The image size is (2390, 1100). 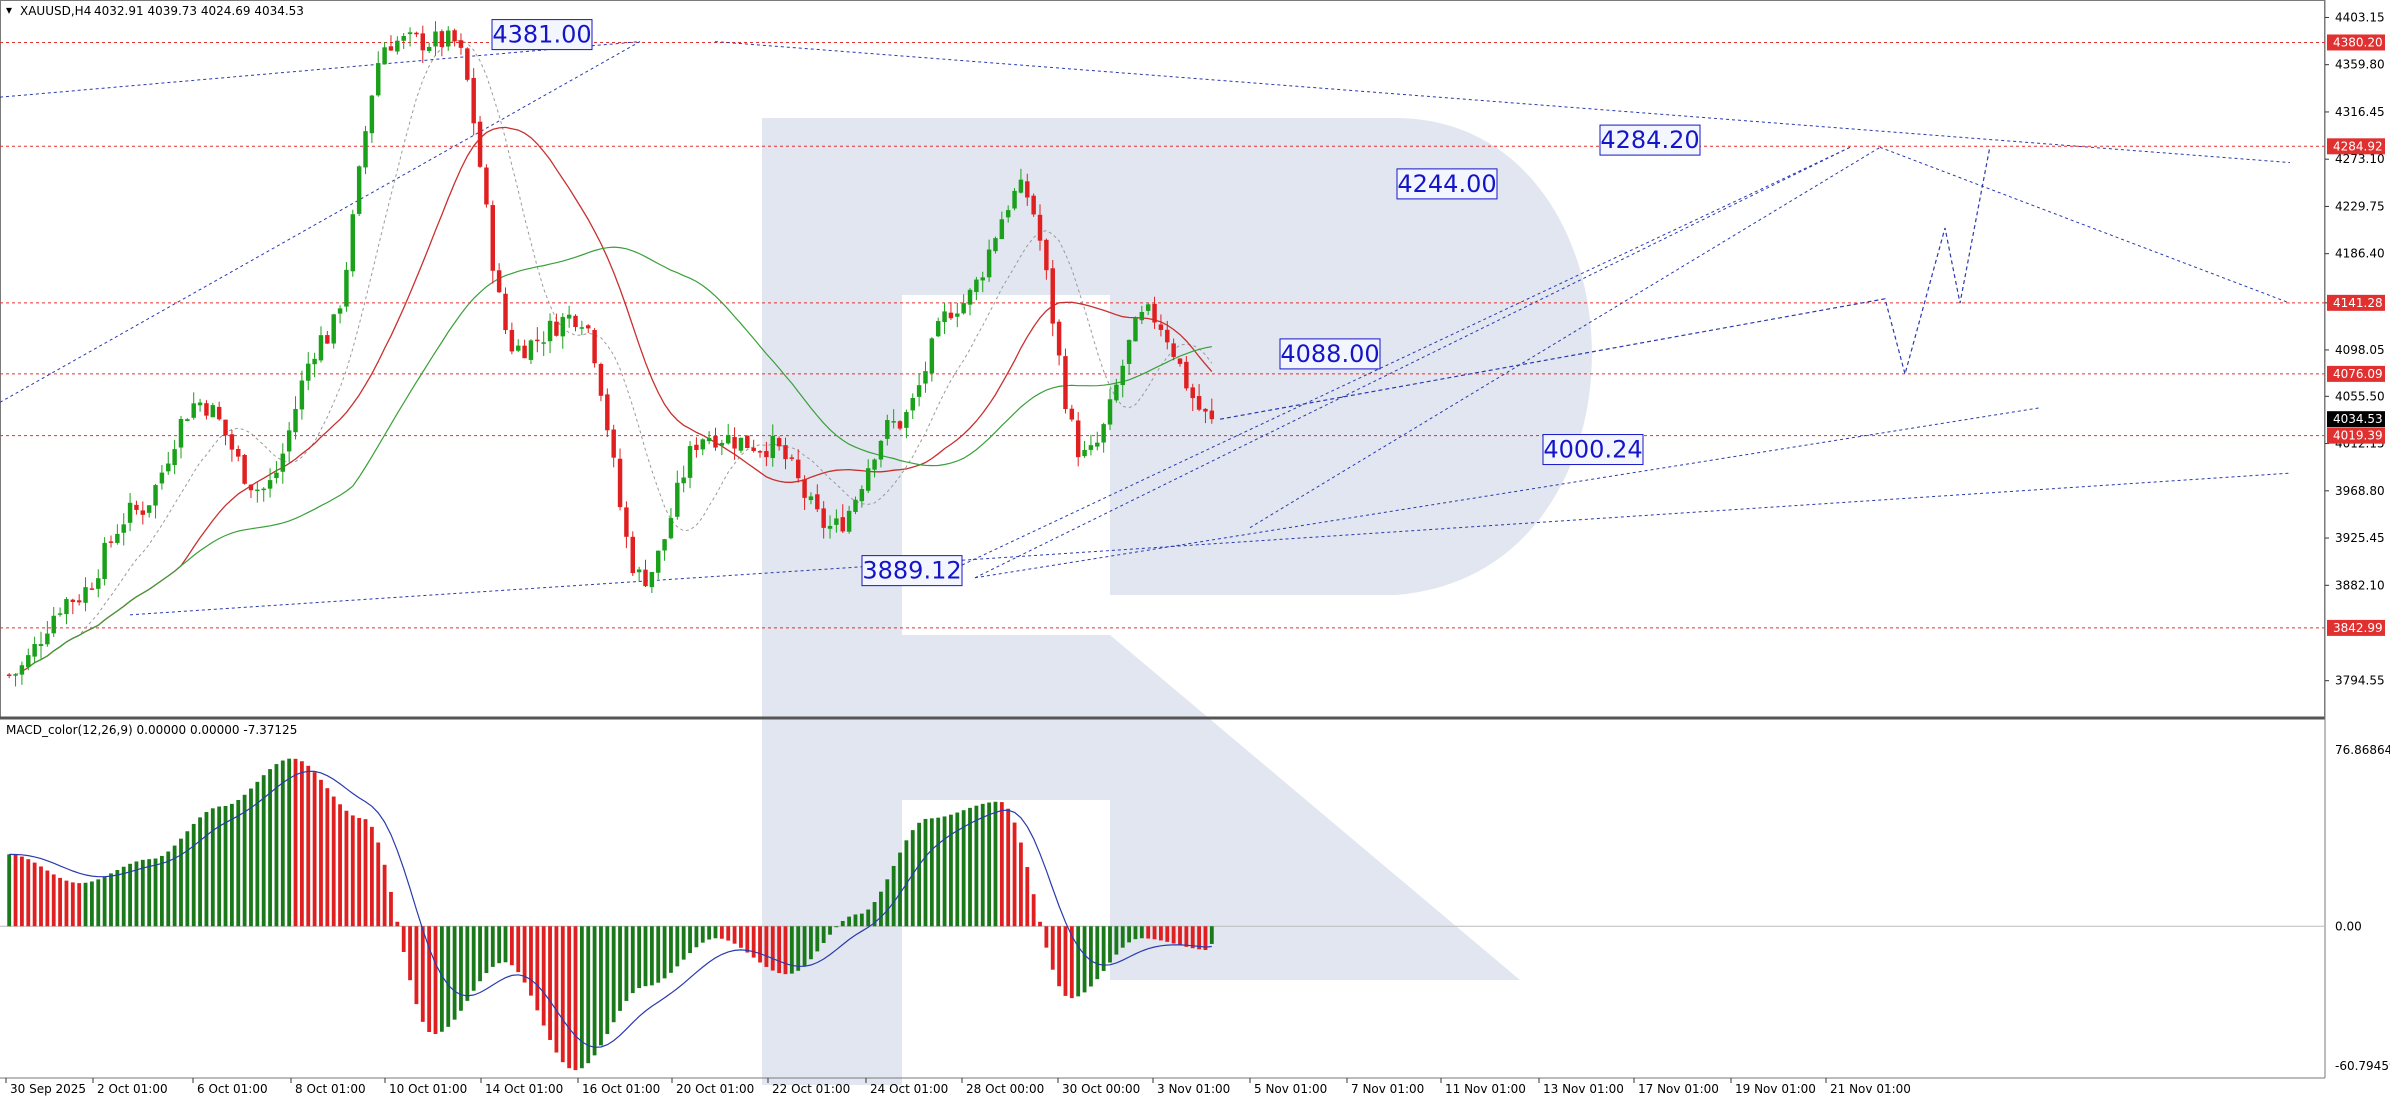 What do you see at coordinates (2360, 254) in the screenshot?
I see `price-tick-label: 4186.40` at bounding box center [2360, 254].